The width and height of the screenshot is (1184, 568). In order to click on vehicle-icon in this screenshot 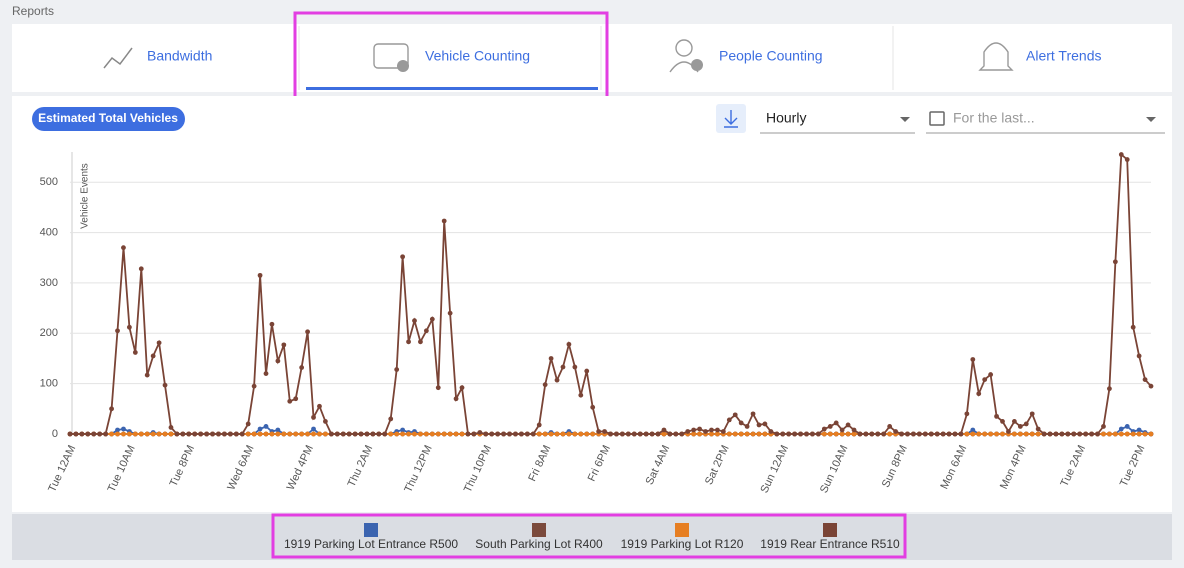, I will do `click(391, 56)`.